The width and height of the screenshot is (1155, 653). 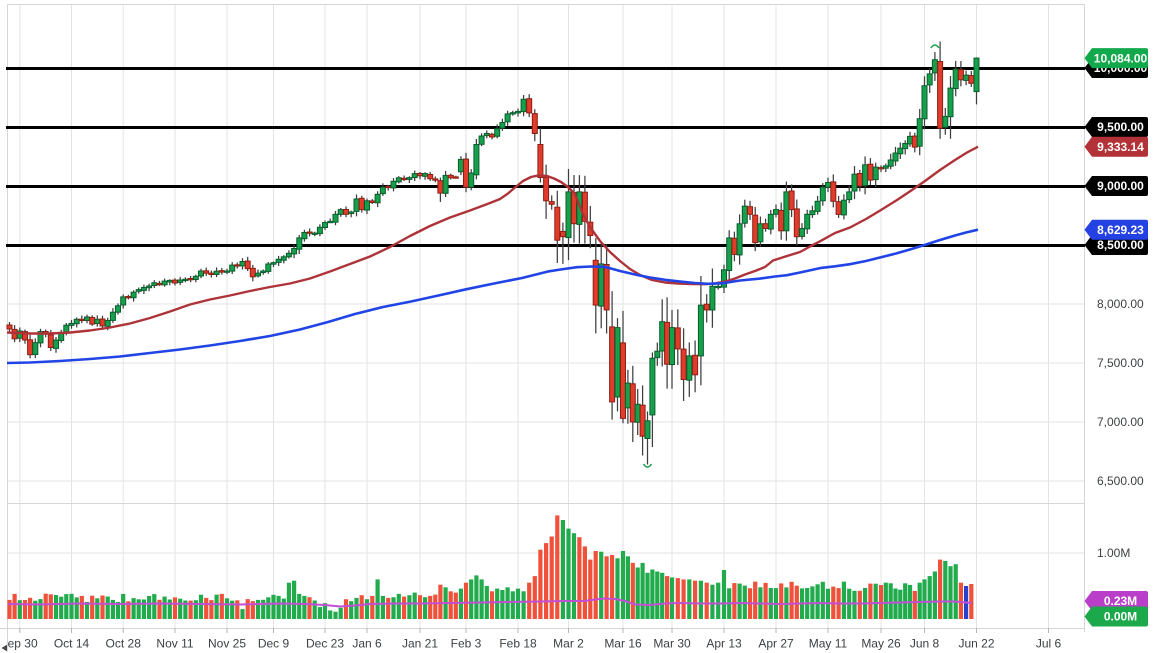 I want to click on svg-text: 8,629.23, so click(x=1120, y=230).